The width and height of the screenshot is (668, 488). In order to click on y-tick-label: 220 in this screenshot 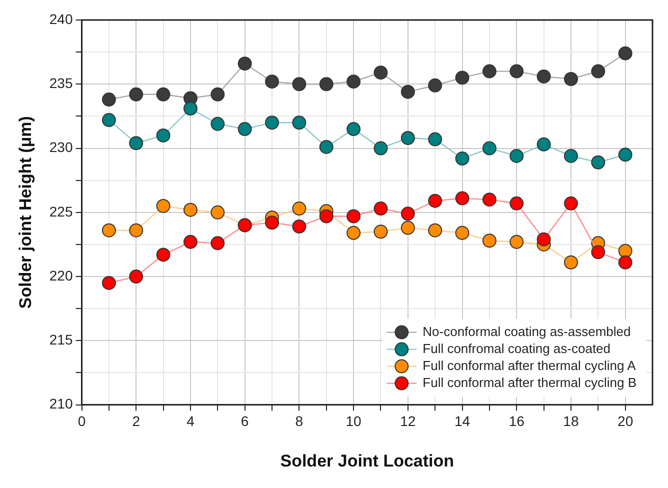, I will do `click(61, 275)`.